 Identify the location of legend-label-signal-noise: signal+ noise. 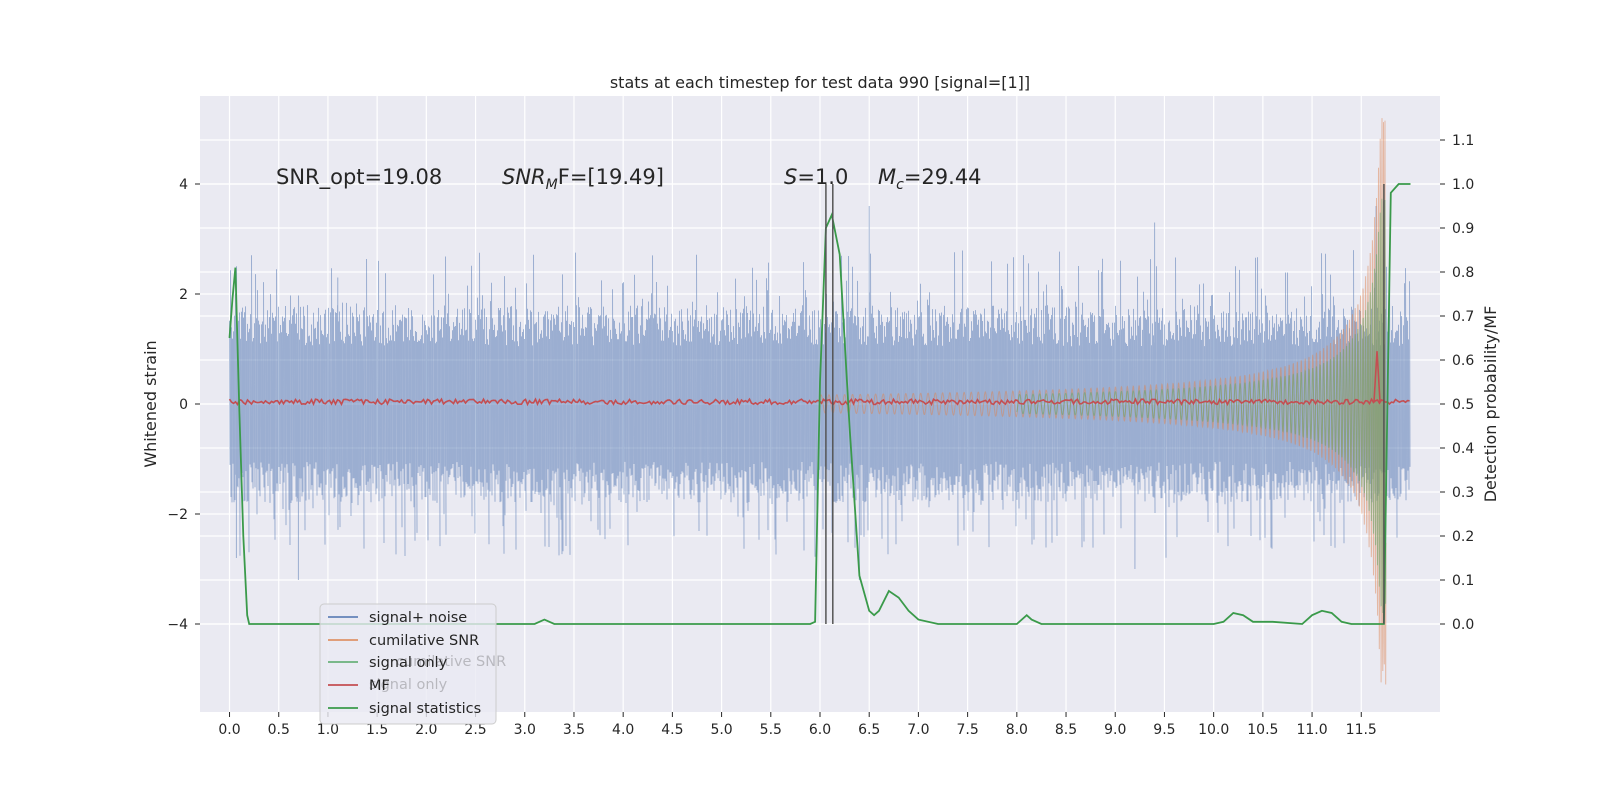
(418, 618).